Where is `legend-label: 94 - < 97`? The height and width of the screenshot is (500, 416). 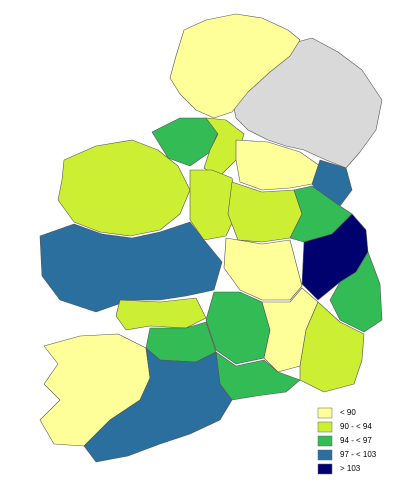 legend-label: 94 - < 97 is located at coordinates (356, 440).